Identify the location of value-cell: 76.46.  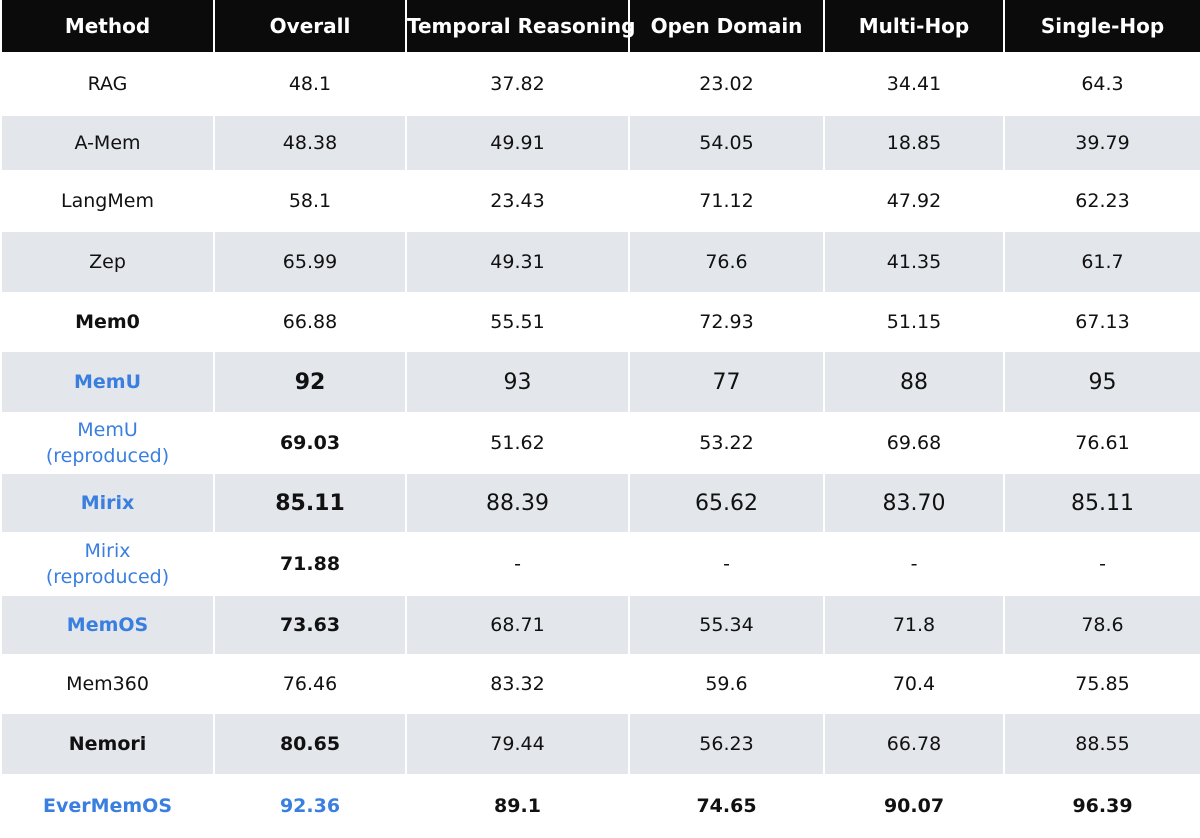
(310, 684).